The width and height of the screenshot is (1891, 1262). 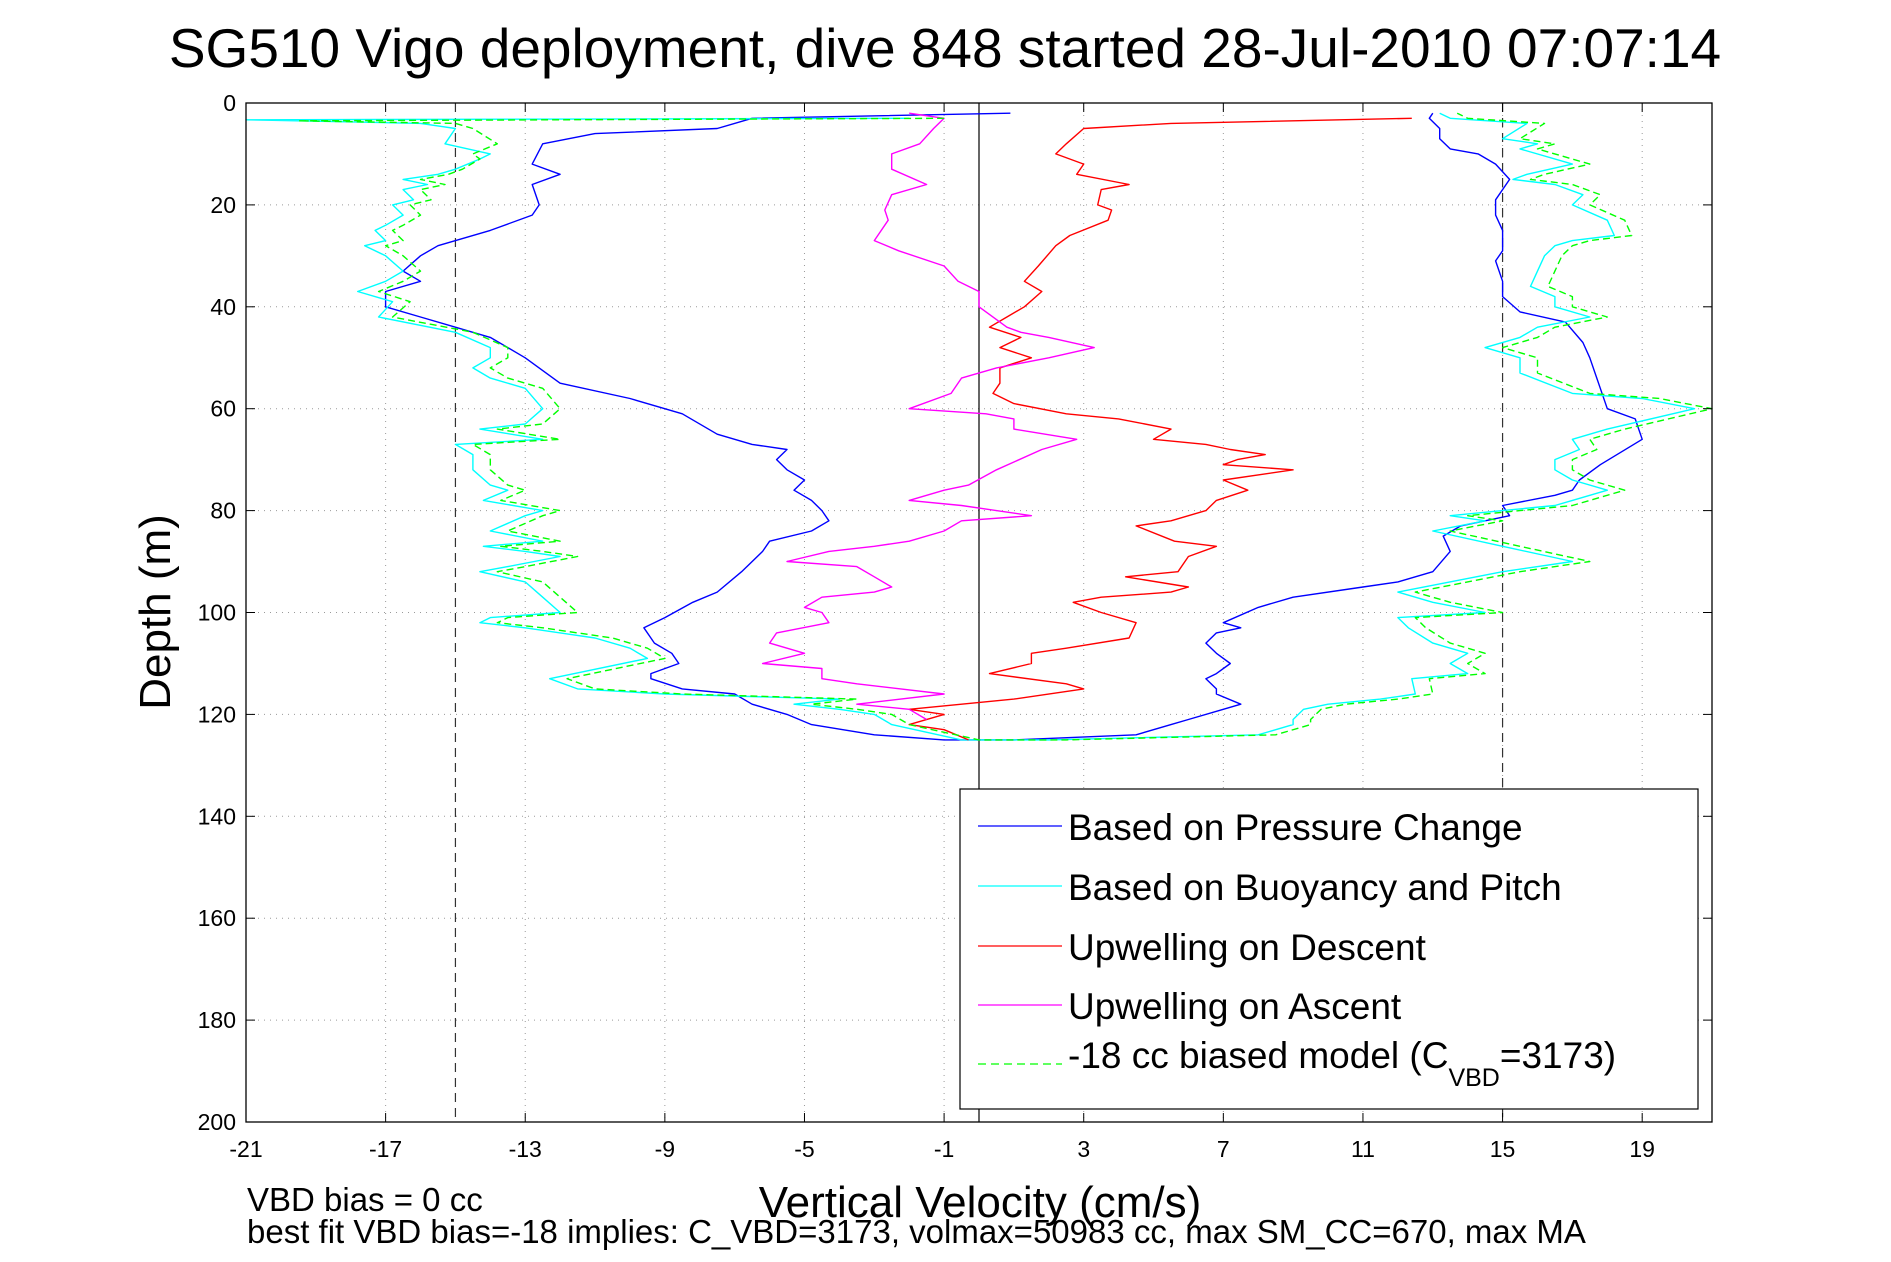 What do you see at coordinates (217, 918) in the screenshot?
I see `y-tick-label-8: 160` at bounding box center [217, 918].